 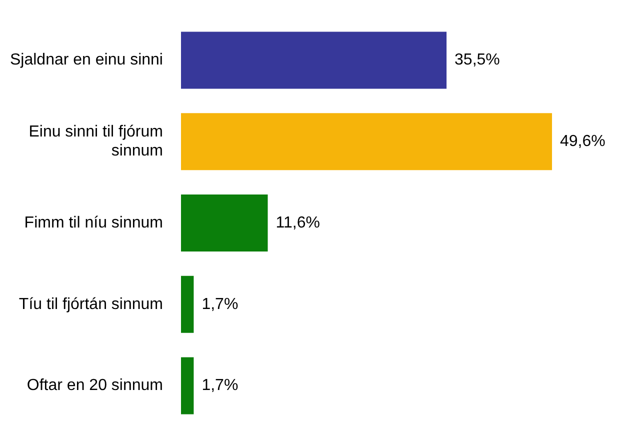 What do you see at coordinates (94, 385) in the screenshot?
I see `y-tick-label: Oftar en 20 sinnum` at bounding box center [94, 385].